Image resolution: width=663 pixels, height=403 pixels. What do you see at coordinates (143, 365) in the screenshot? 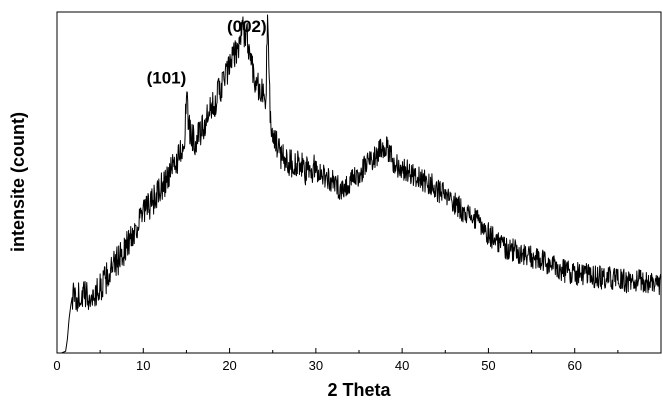
I see `x-tick-label-10: 10` at bounding box center [143, 365].